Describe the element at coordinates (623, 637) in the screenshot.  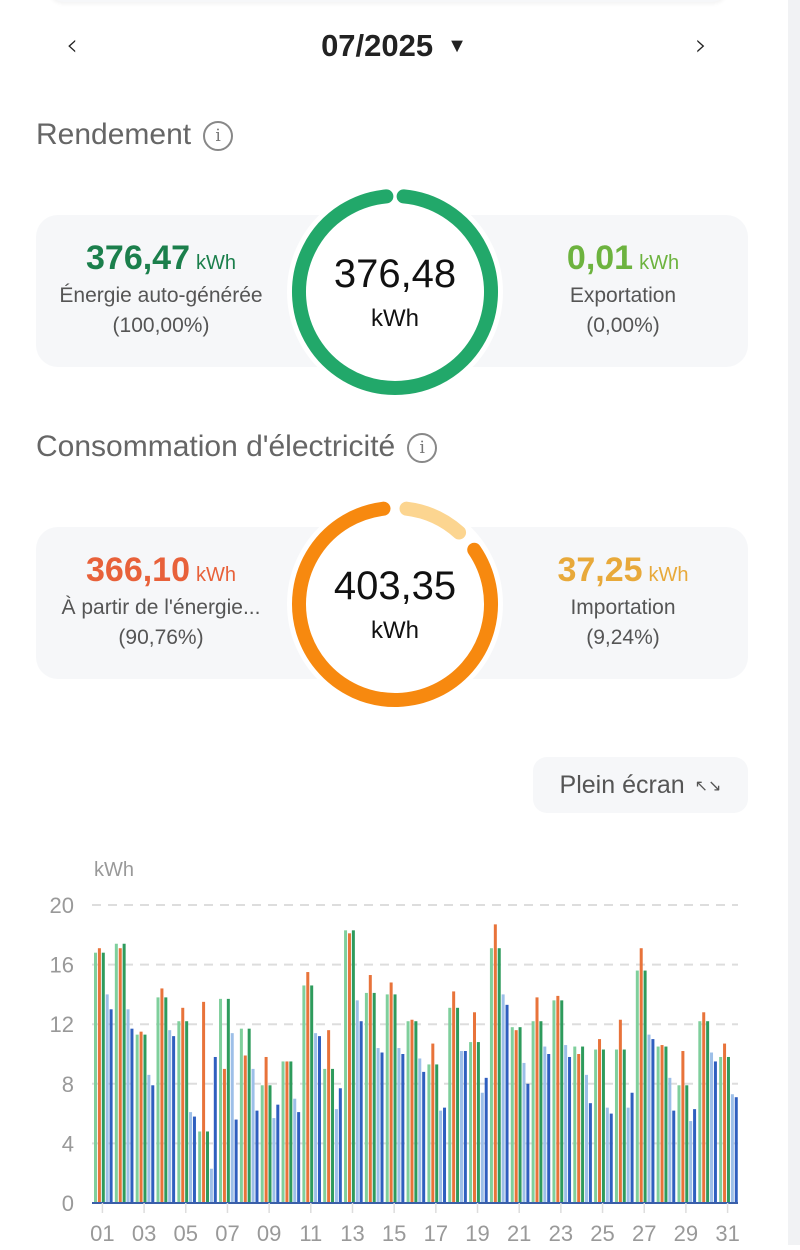
I see `import-percent: (9,24%)` at that location.